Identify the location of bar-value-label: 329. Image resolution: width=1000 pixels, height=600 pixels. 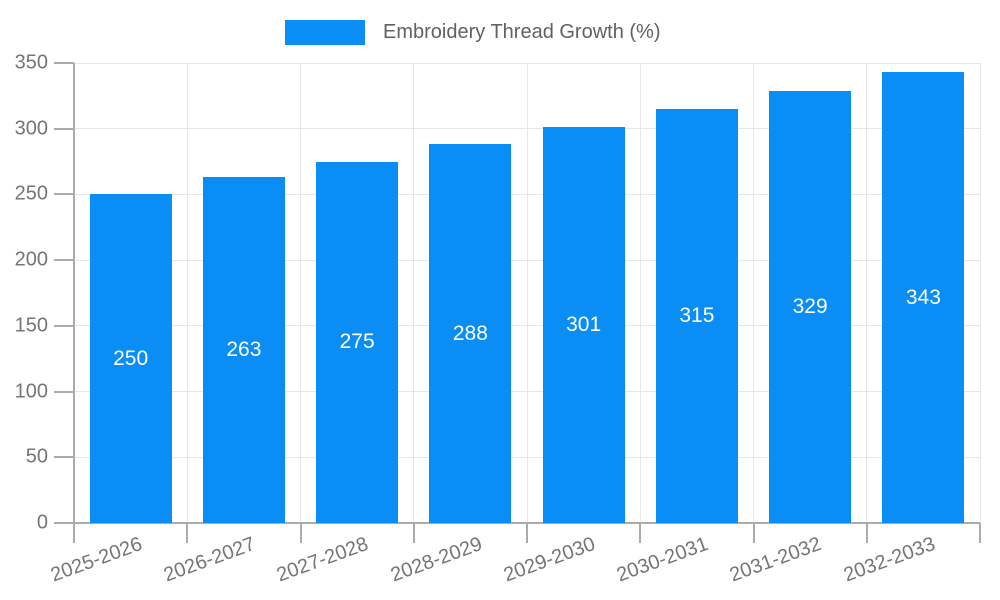
(810, 306).